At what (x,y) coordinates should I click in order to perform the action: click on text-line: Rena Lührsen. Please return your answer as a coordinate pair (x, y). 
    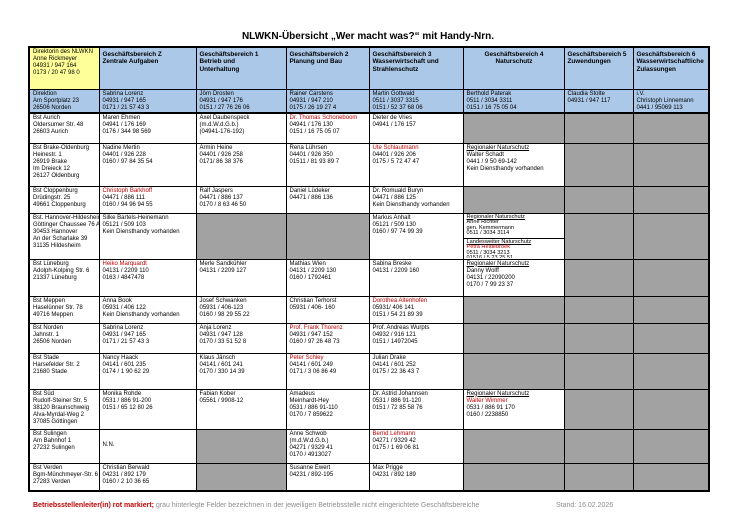
    Looking at the image, I should click on (308, 147).